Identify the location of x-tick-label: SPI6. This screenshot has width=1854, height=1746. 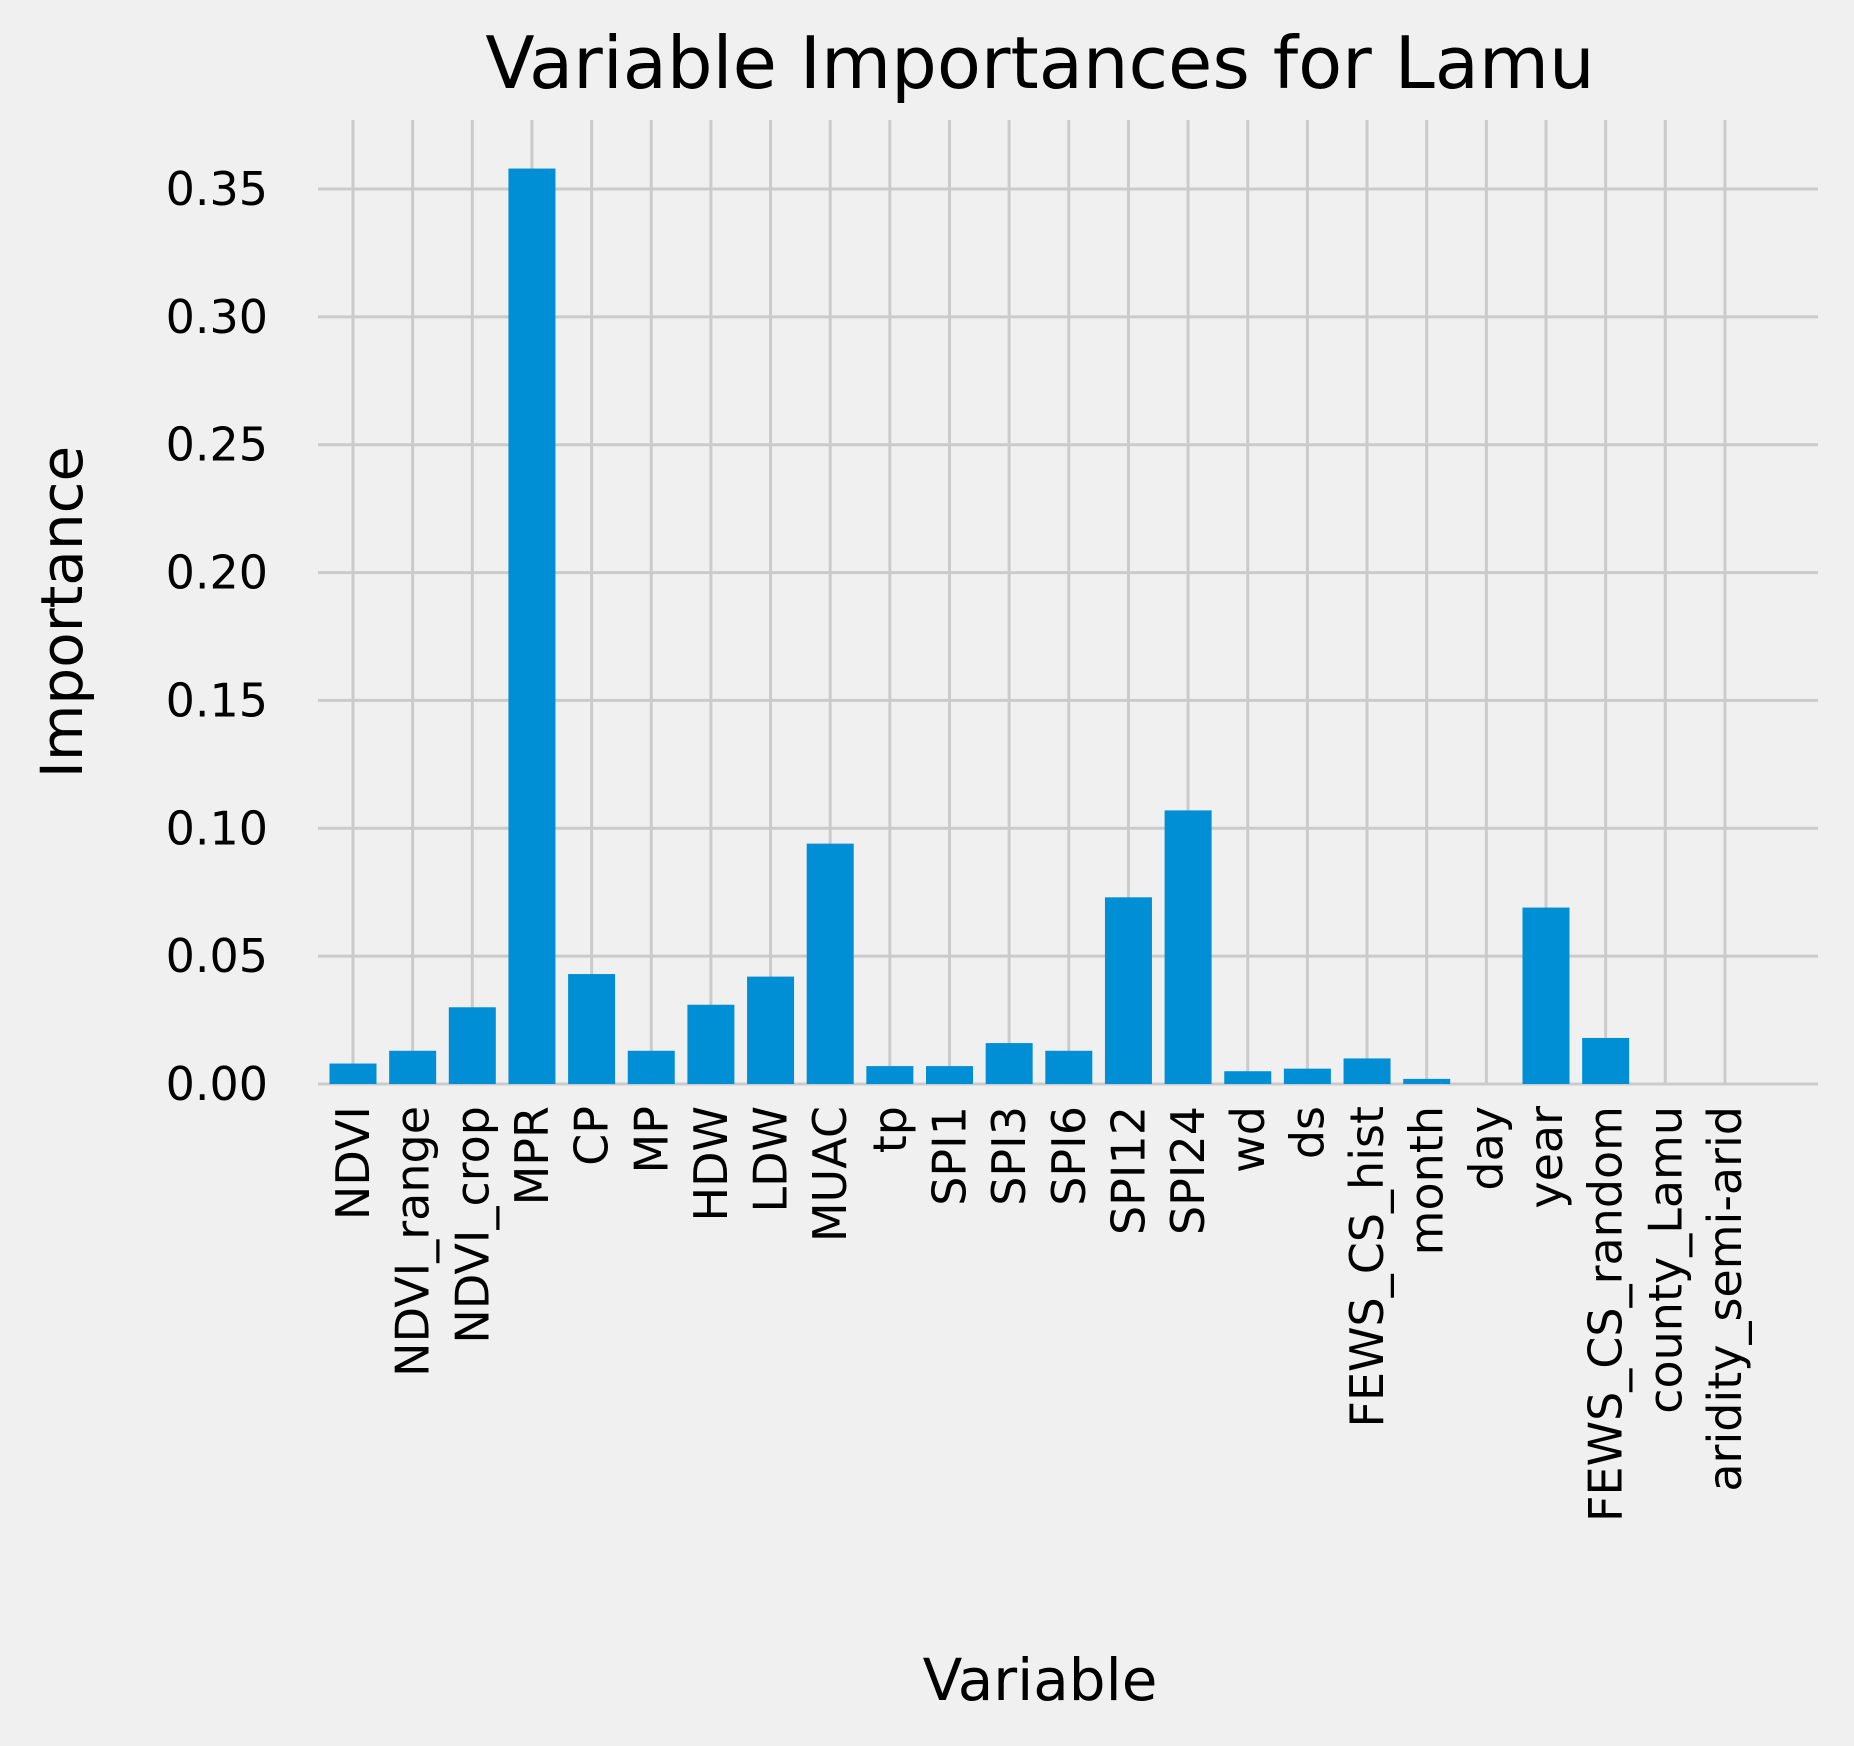
(1069, 1156).